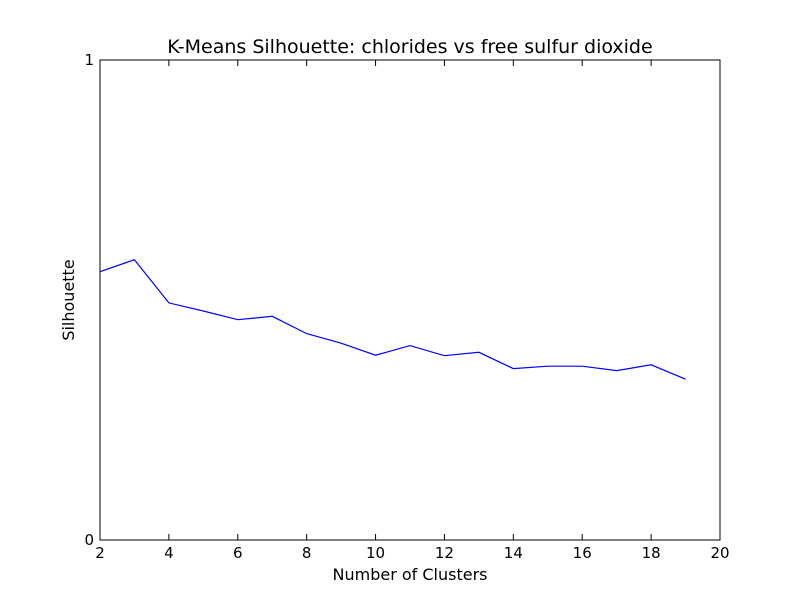  I want to click on x-tick-label: 18, so click(651, 553).